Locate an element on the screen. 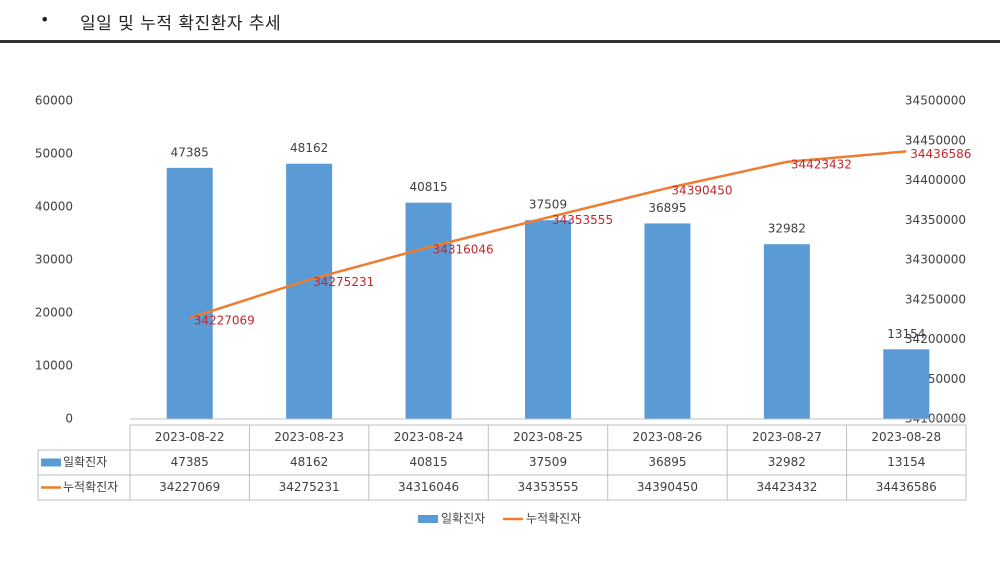  x-axis-category-label: 2023-08-22 is located at coordinates (190, 437).